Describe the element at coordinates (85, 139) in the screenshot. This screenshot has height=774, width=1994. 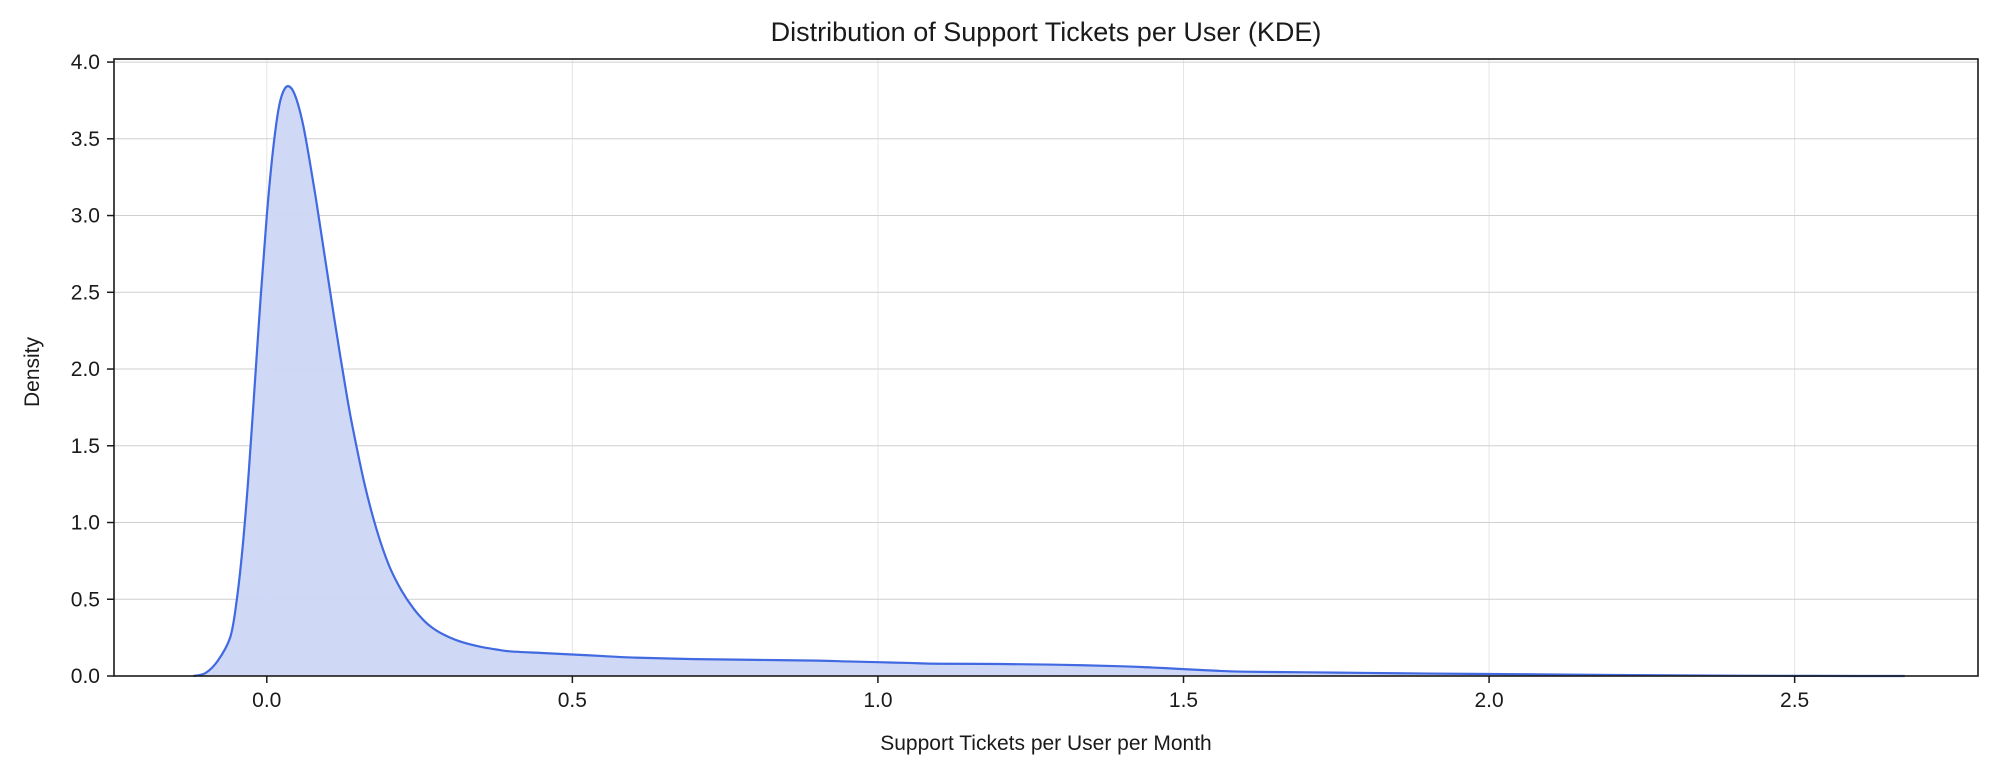
I see `y-tick-label: 3.5` at that location.